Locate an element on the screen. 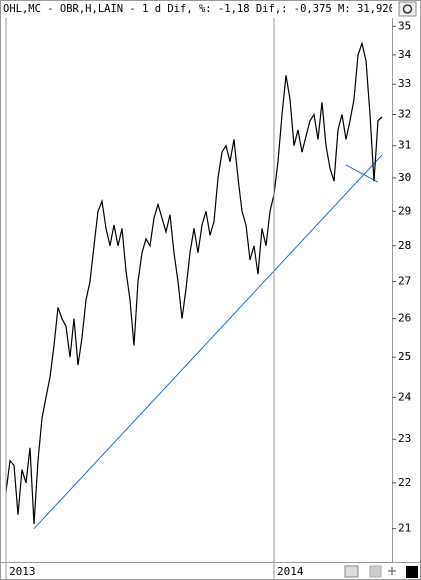  y-tick-label: 26 is located at coordinates (404, 318).